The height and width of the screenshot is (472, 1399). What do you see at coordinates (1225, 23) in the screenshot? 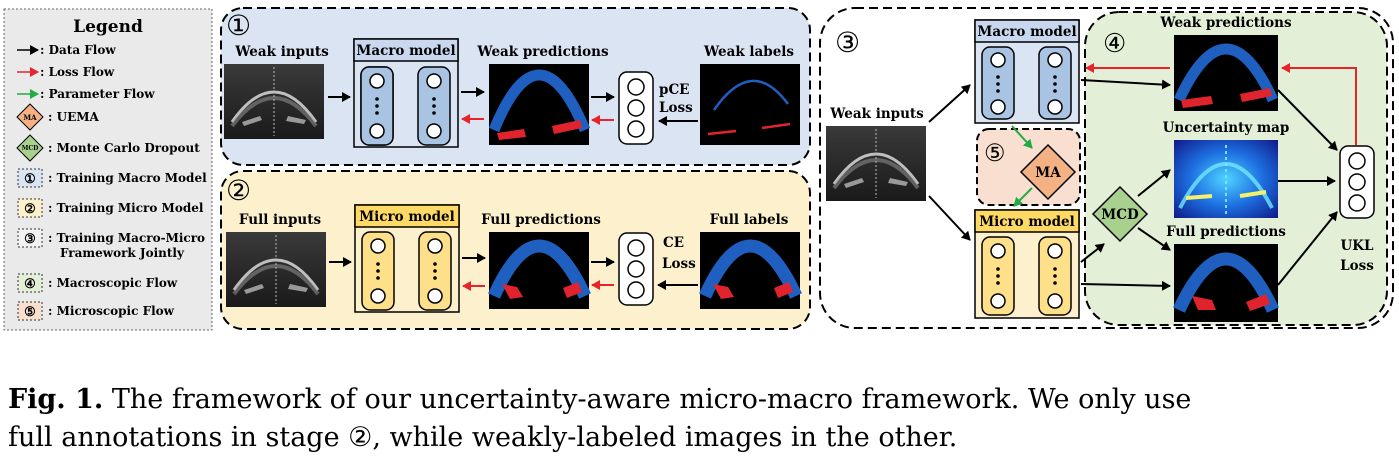
I see `stage3-weak-predictions-label: Weak predictions` at bounding box center [1225, 23].